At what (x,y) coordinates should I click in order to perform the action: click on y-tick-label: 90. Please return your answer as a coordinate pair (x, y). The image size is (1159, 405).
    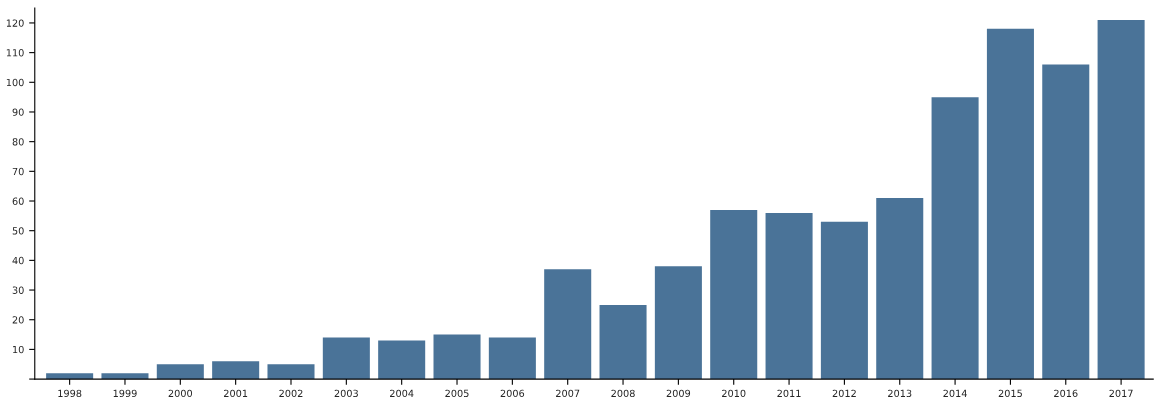
    Looking at the image, I should click on (18, 112).